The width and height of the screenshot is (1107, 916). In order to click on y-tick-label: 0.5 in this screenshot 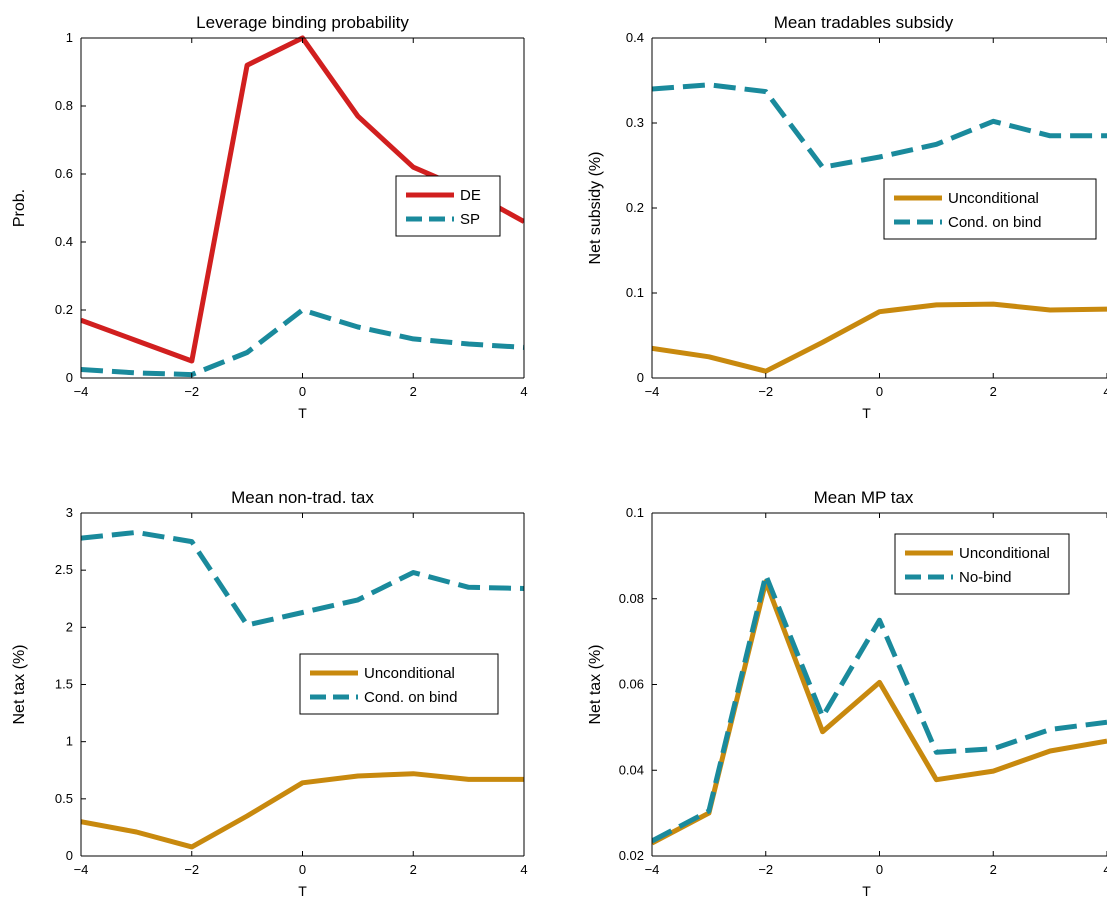, I will do `click(64, 798)`.